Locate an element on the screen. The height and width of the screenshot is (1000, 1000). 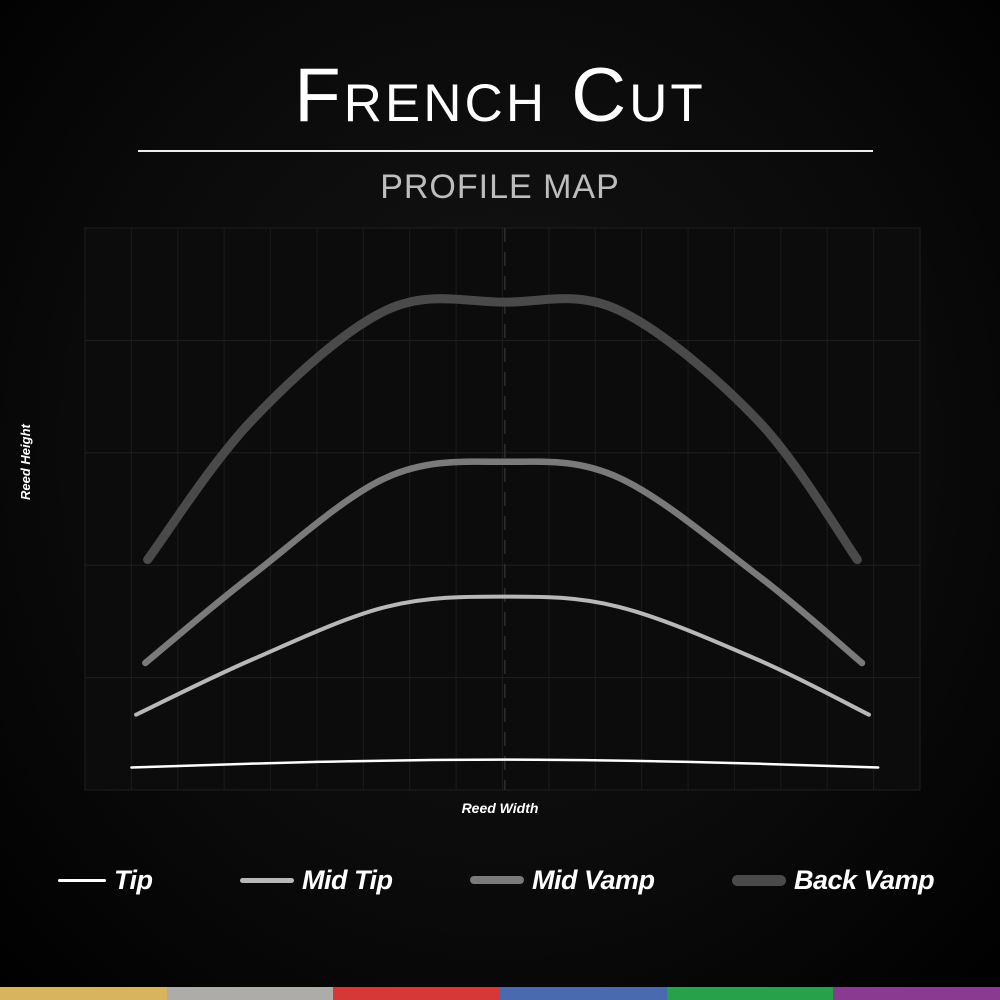
legend: Tip Mid Tip Mid Vamp Back Vamp is located at coordinates (500, 880).